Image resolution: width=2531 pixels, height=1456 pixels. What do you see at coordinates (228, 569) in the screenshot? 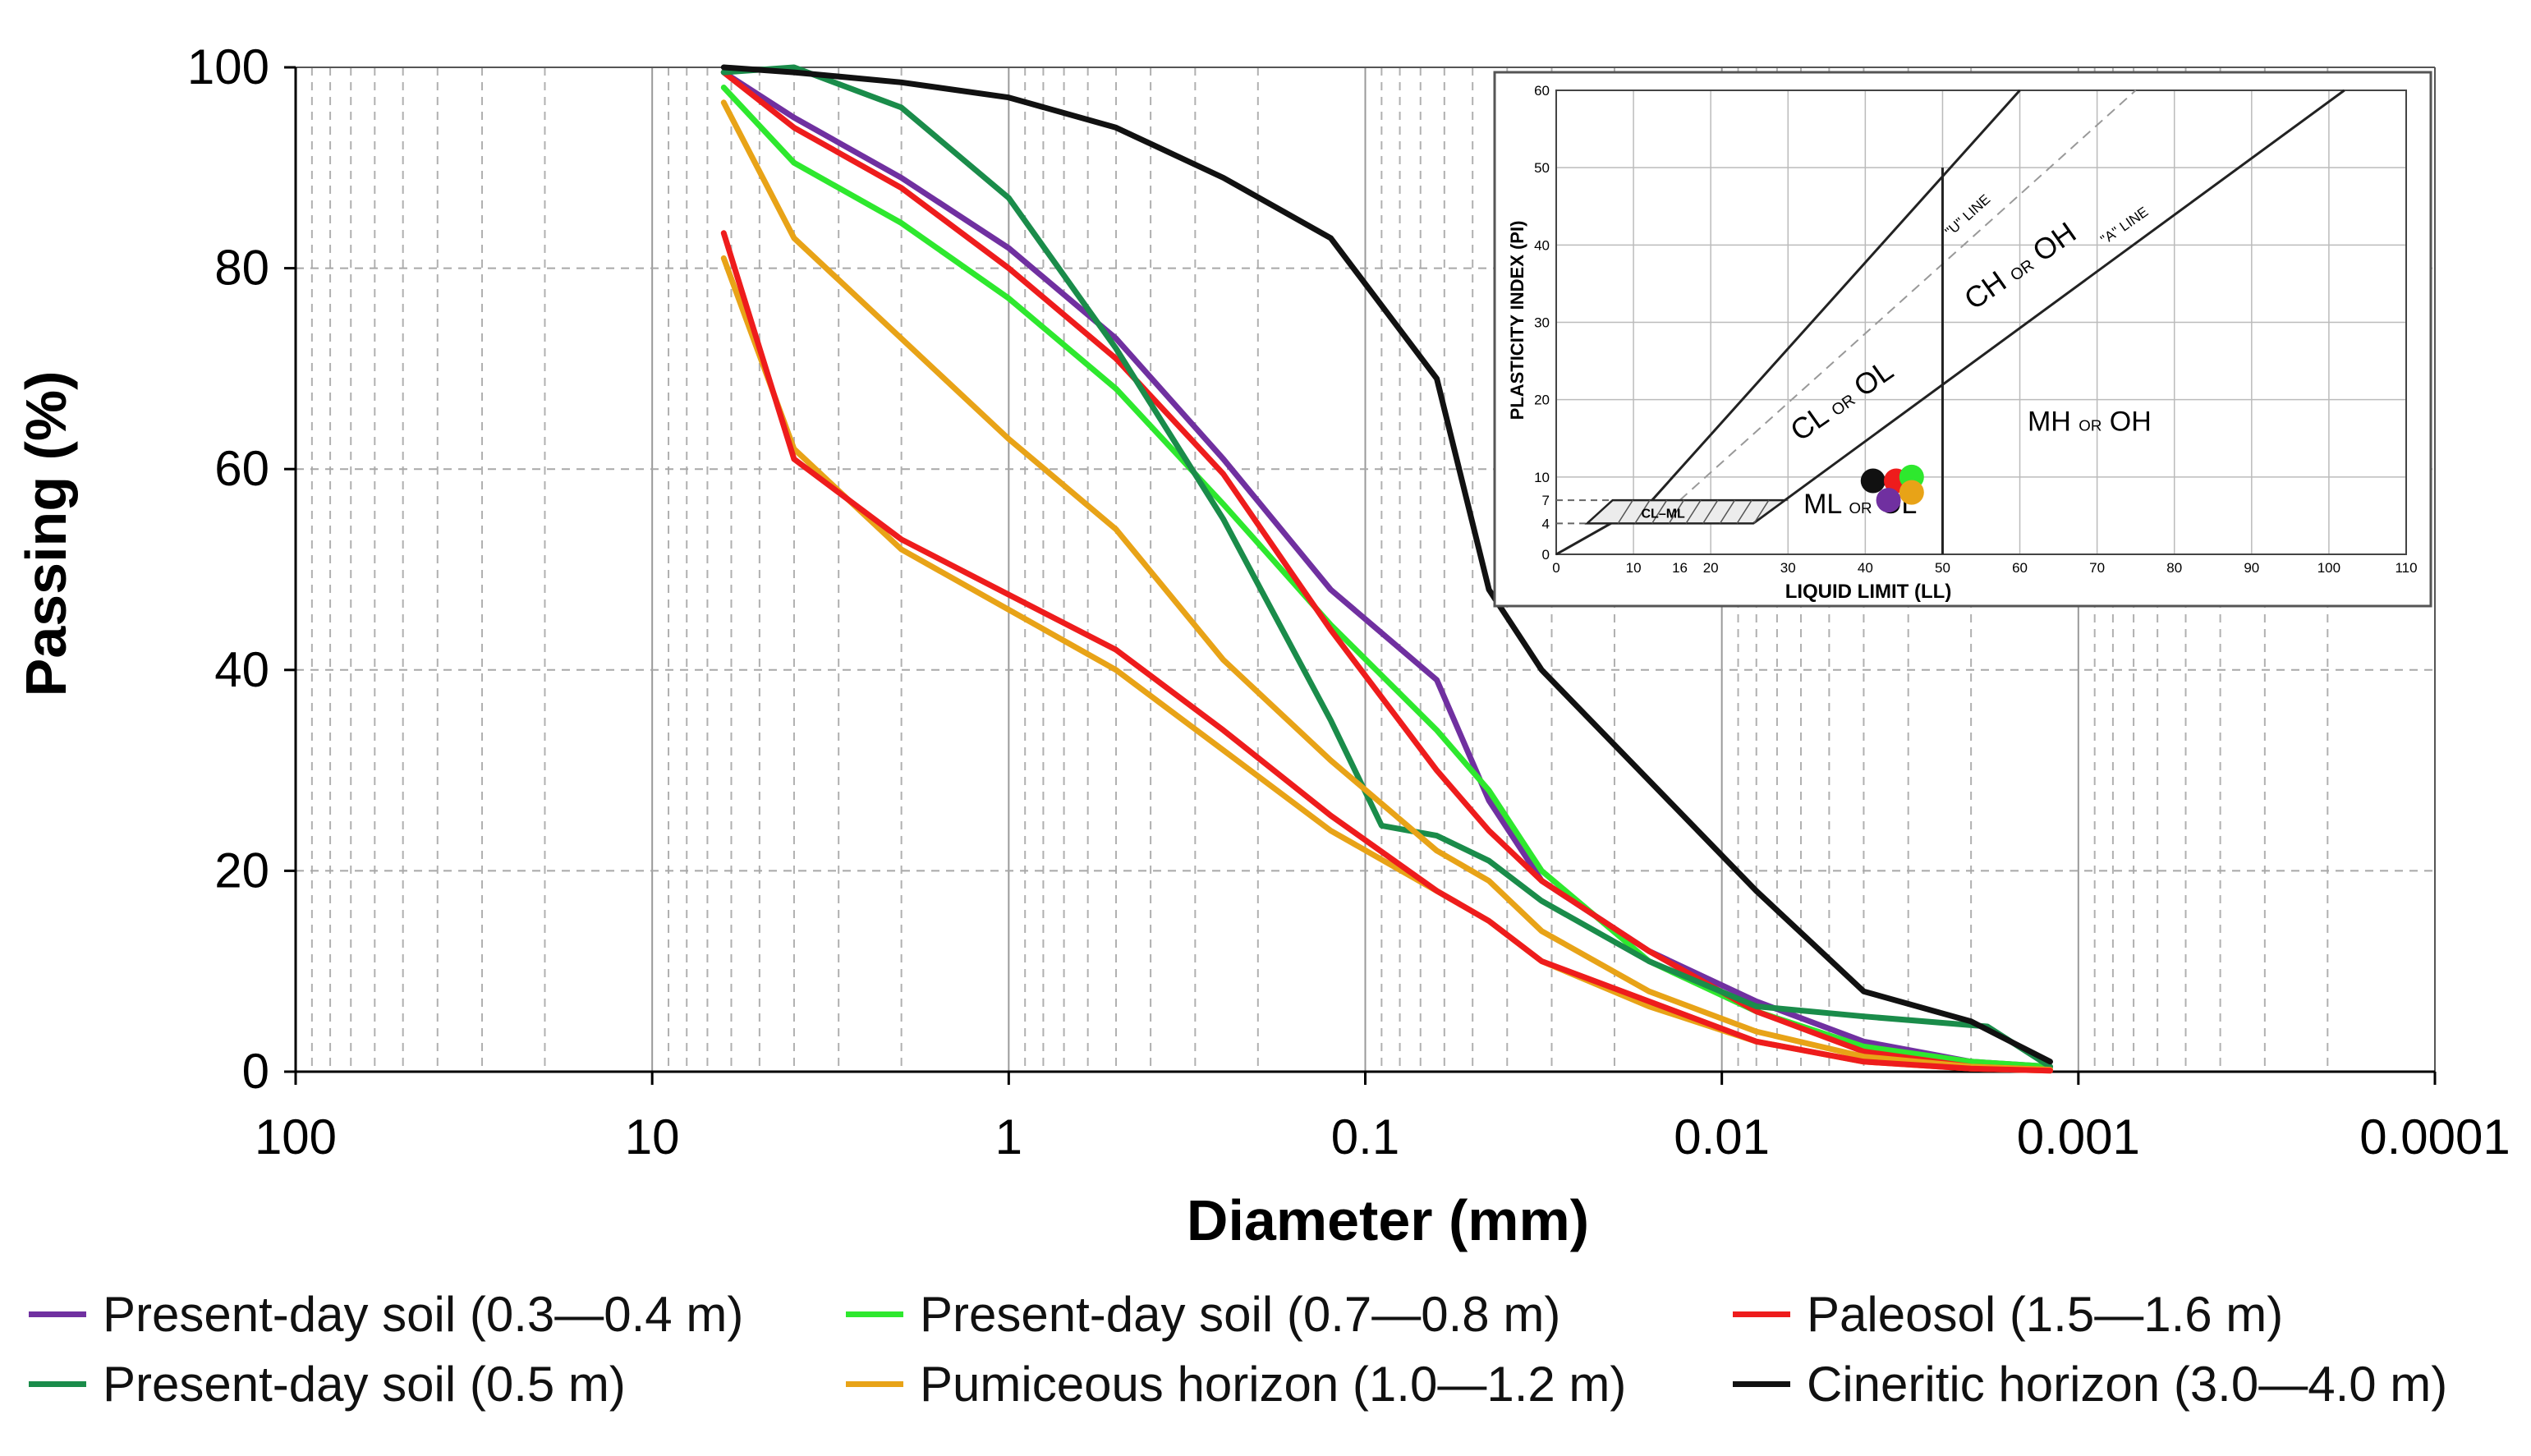
I see `y-tick-labels: 0 20 40 60 80 100` at bounding box center [228, 569].